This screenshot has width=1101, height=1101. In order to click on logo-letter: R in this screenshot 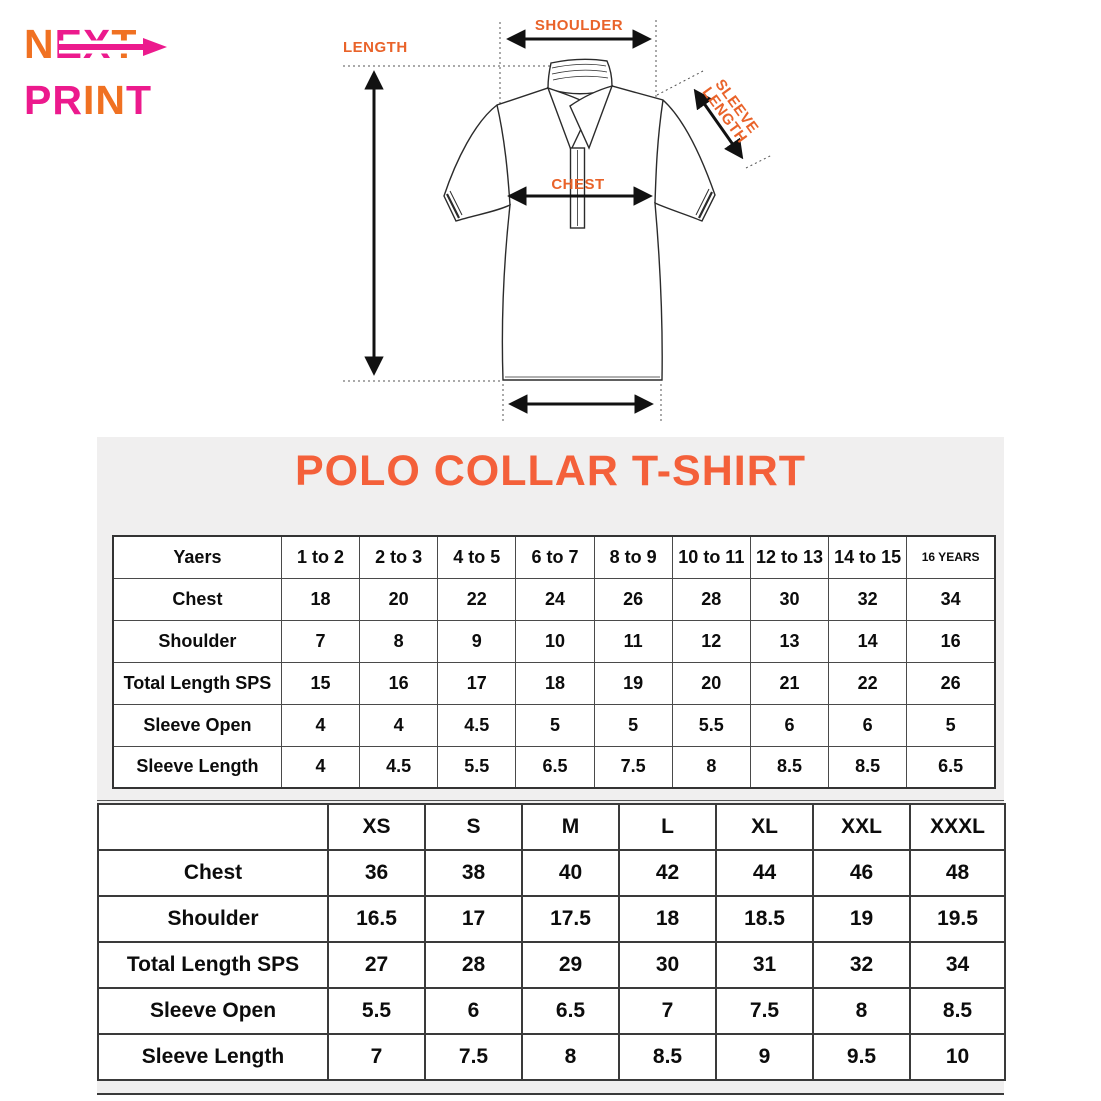, I will do `click(67, 100)`.